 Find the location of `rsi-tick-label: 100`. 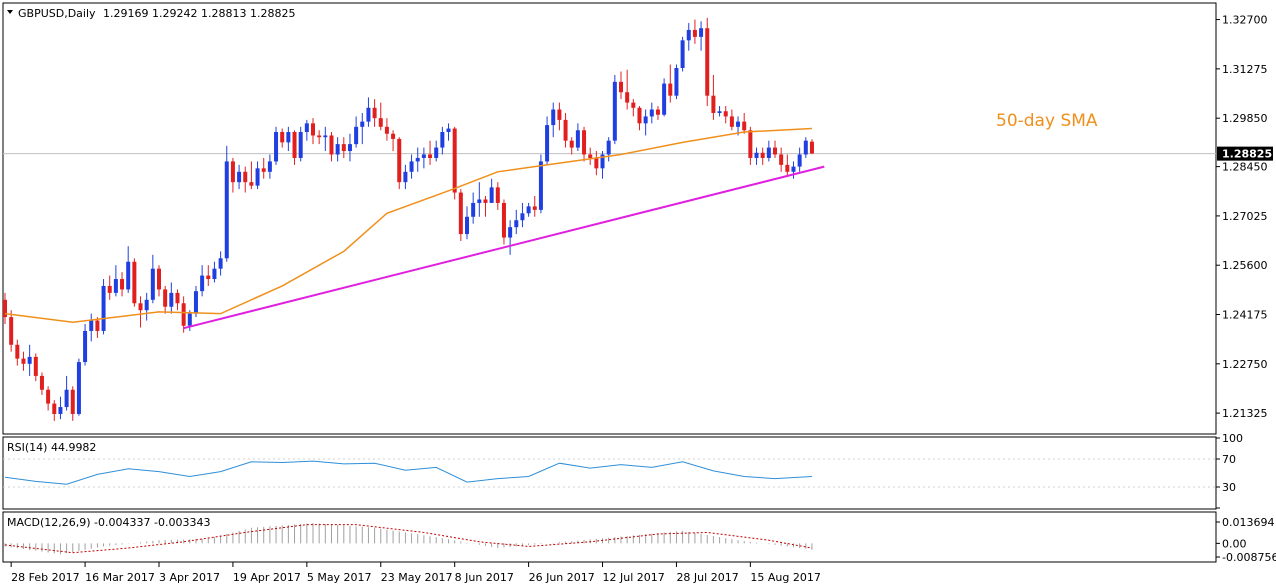

rsi-tick-label: 100 is located at coordinates (1232, 438).